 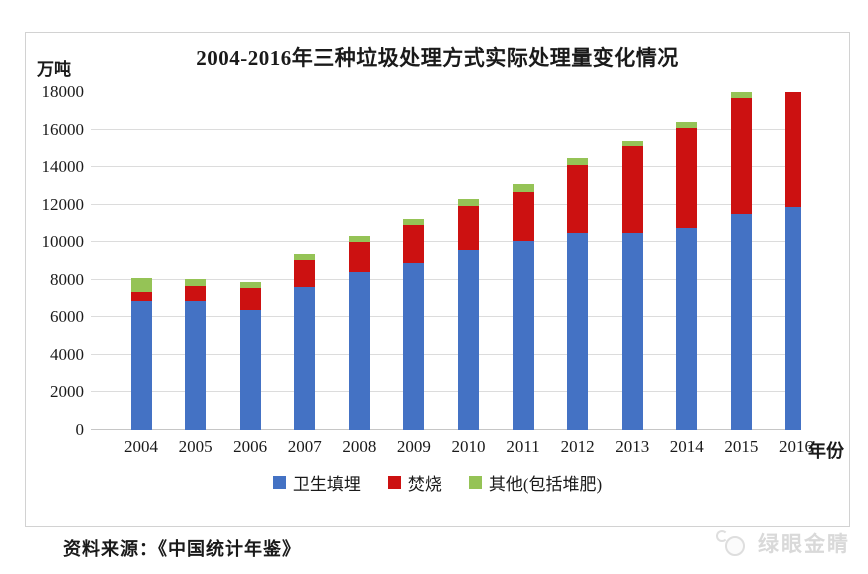 I want to click on y-tick-label-8000: 8000, so click(x=67, y=279).